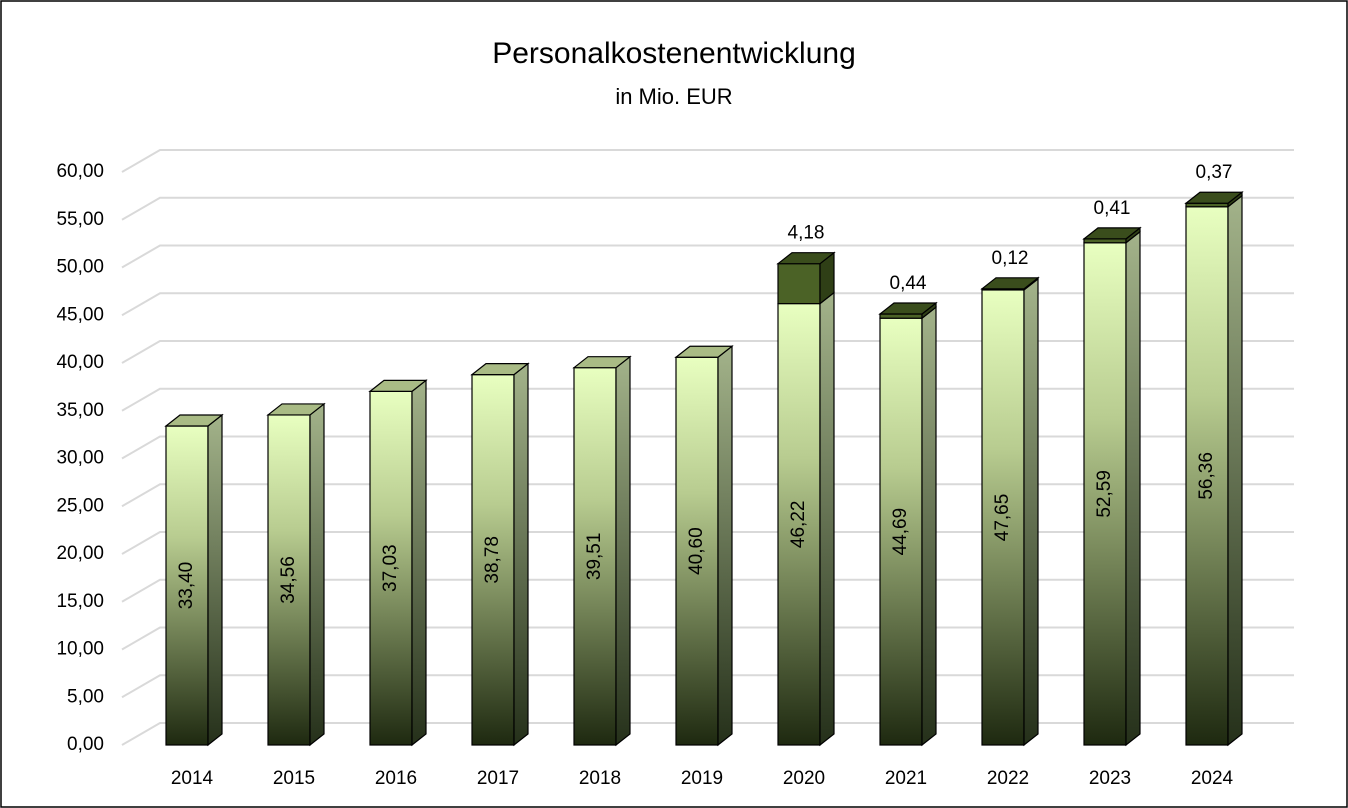 The image size is (1348, 808). Describe the element at coordinates (80, 553) in the screenshot. I see `y-tick-label: 20,00` at that location.